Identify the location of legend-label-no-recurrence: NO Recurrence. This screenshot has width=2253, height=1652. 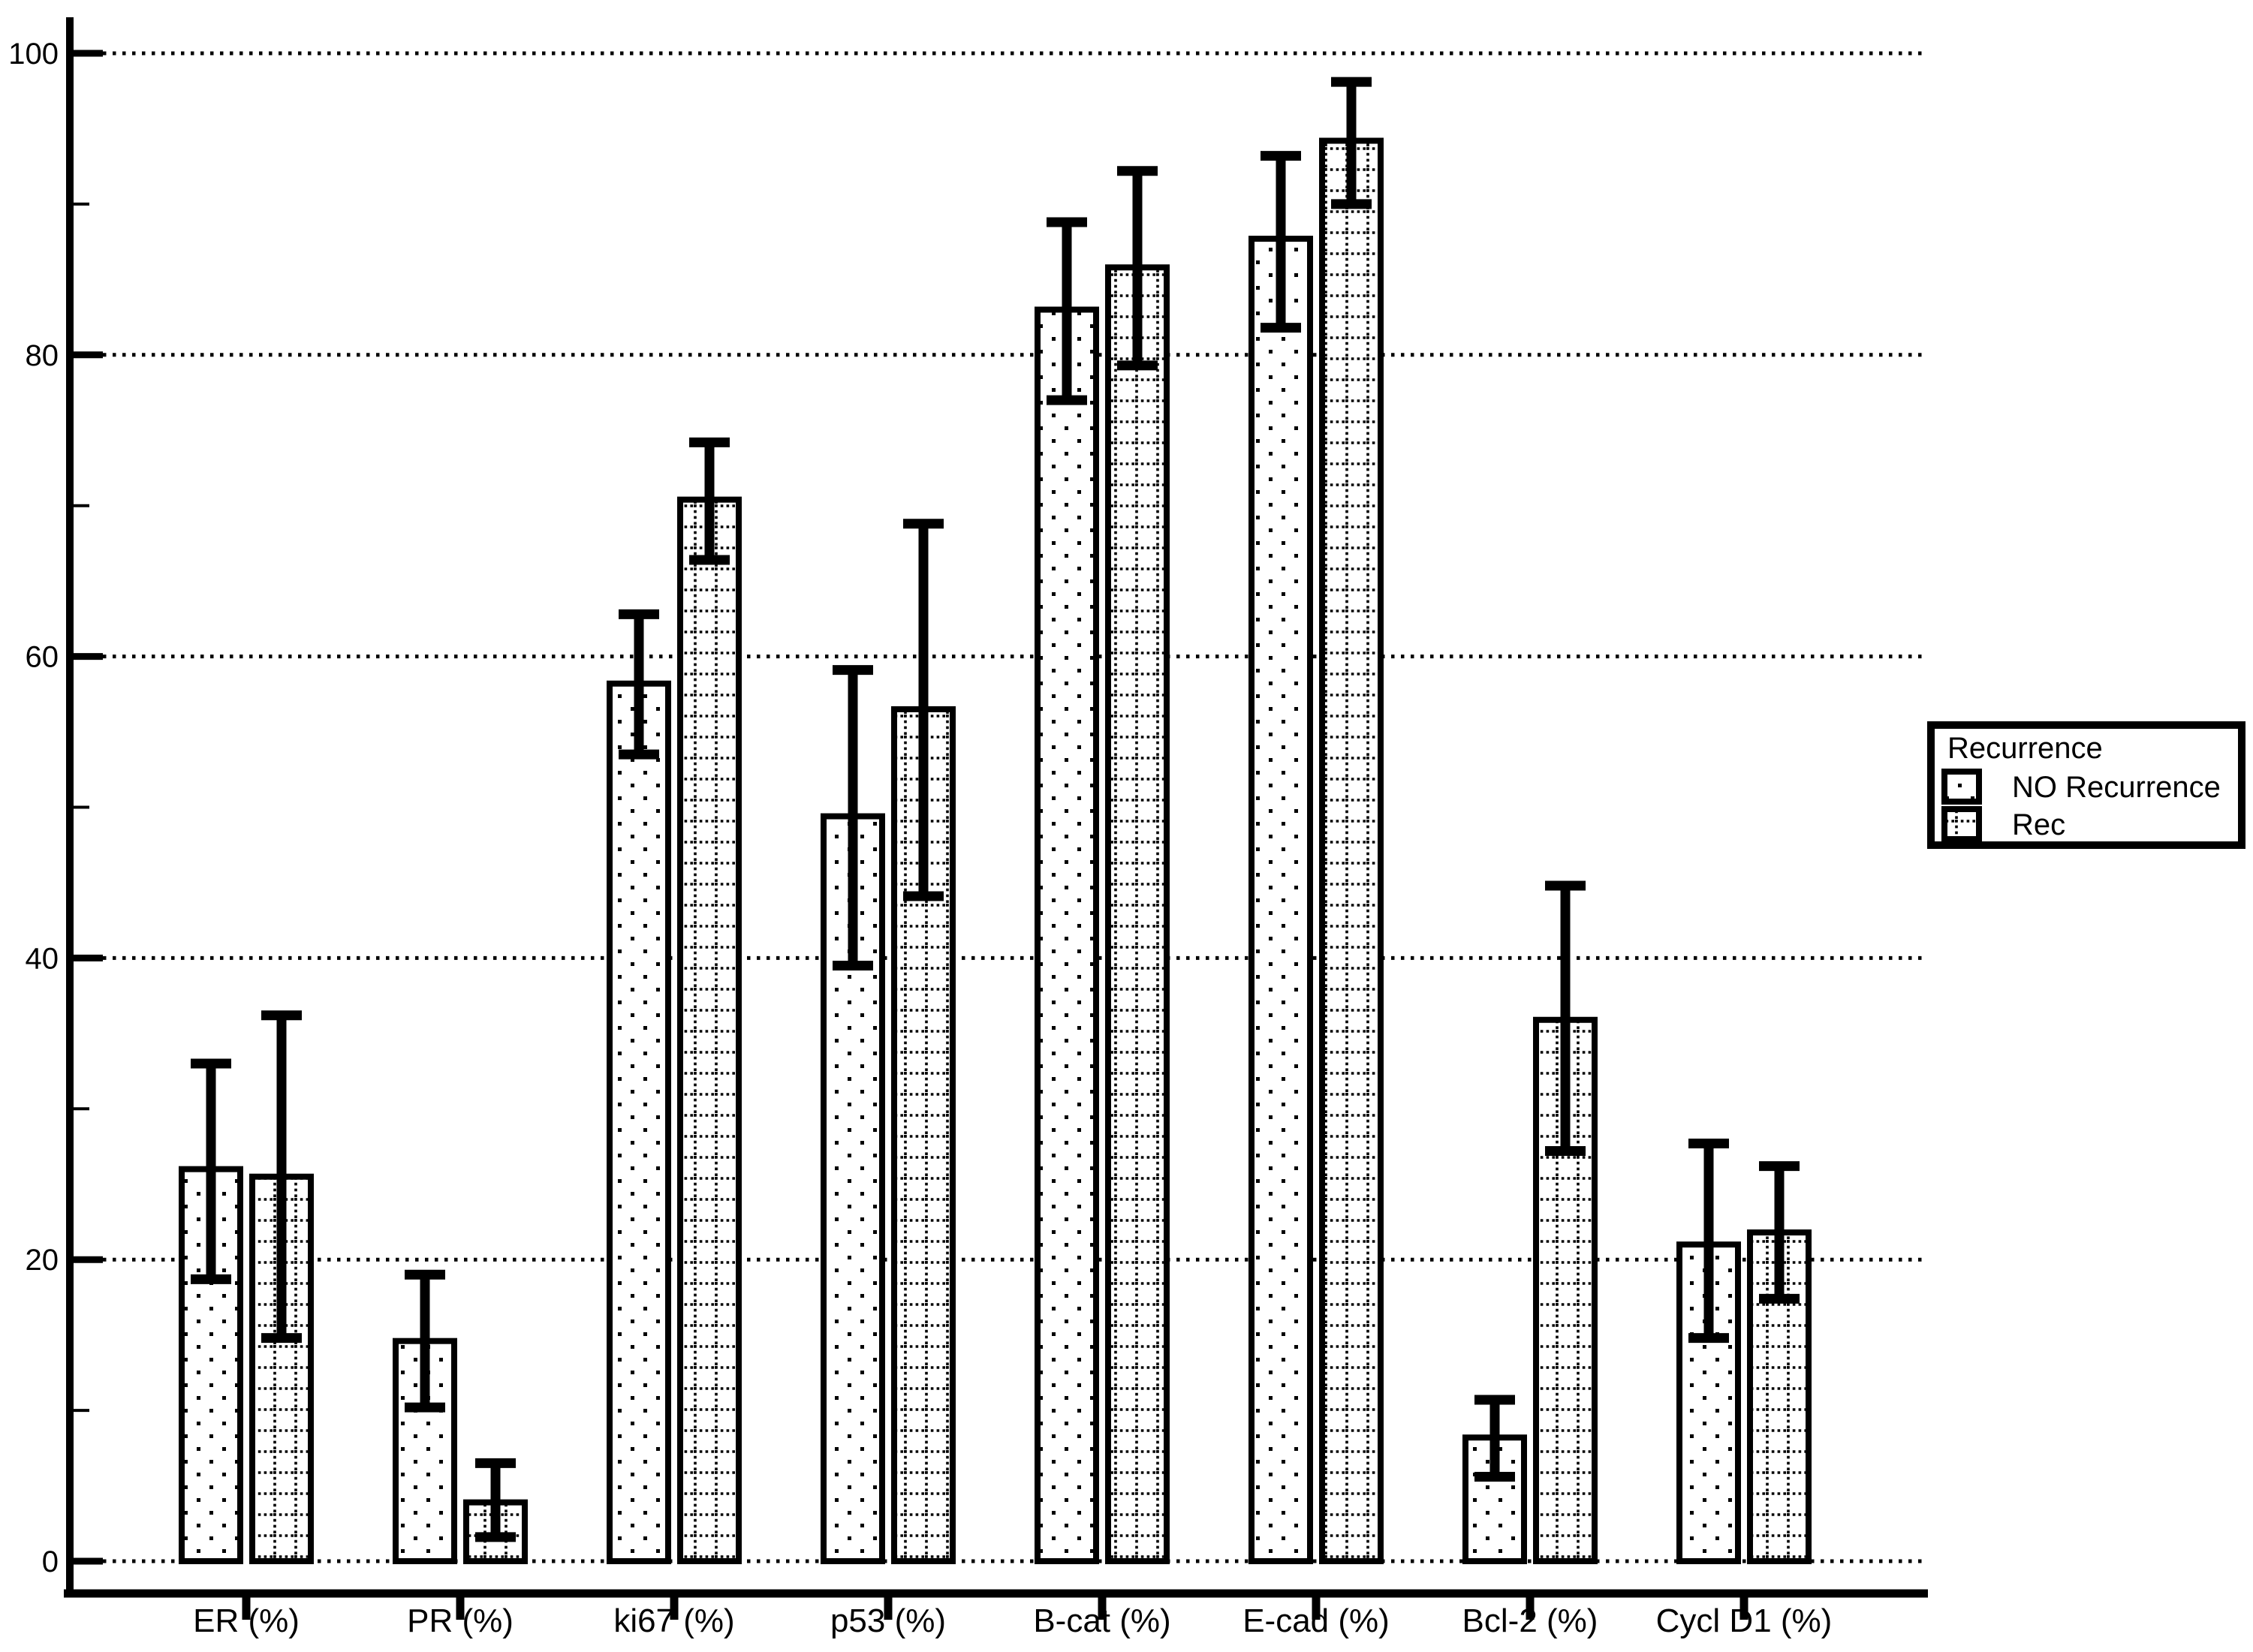
(2116, 787).